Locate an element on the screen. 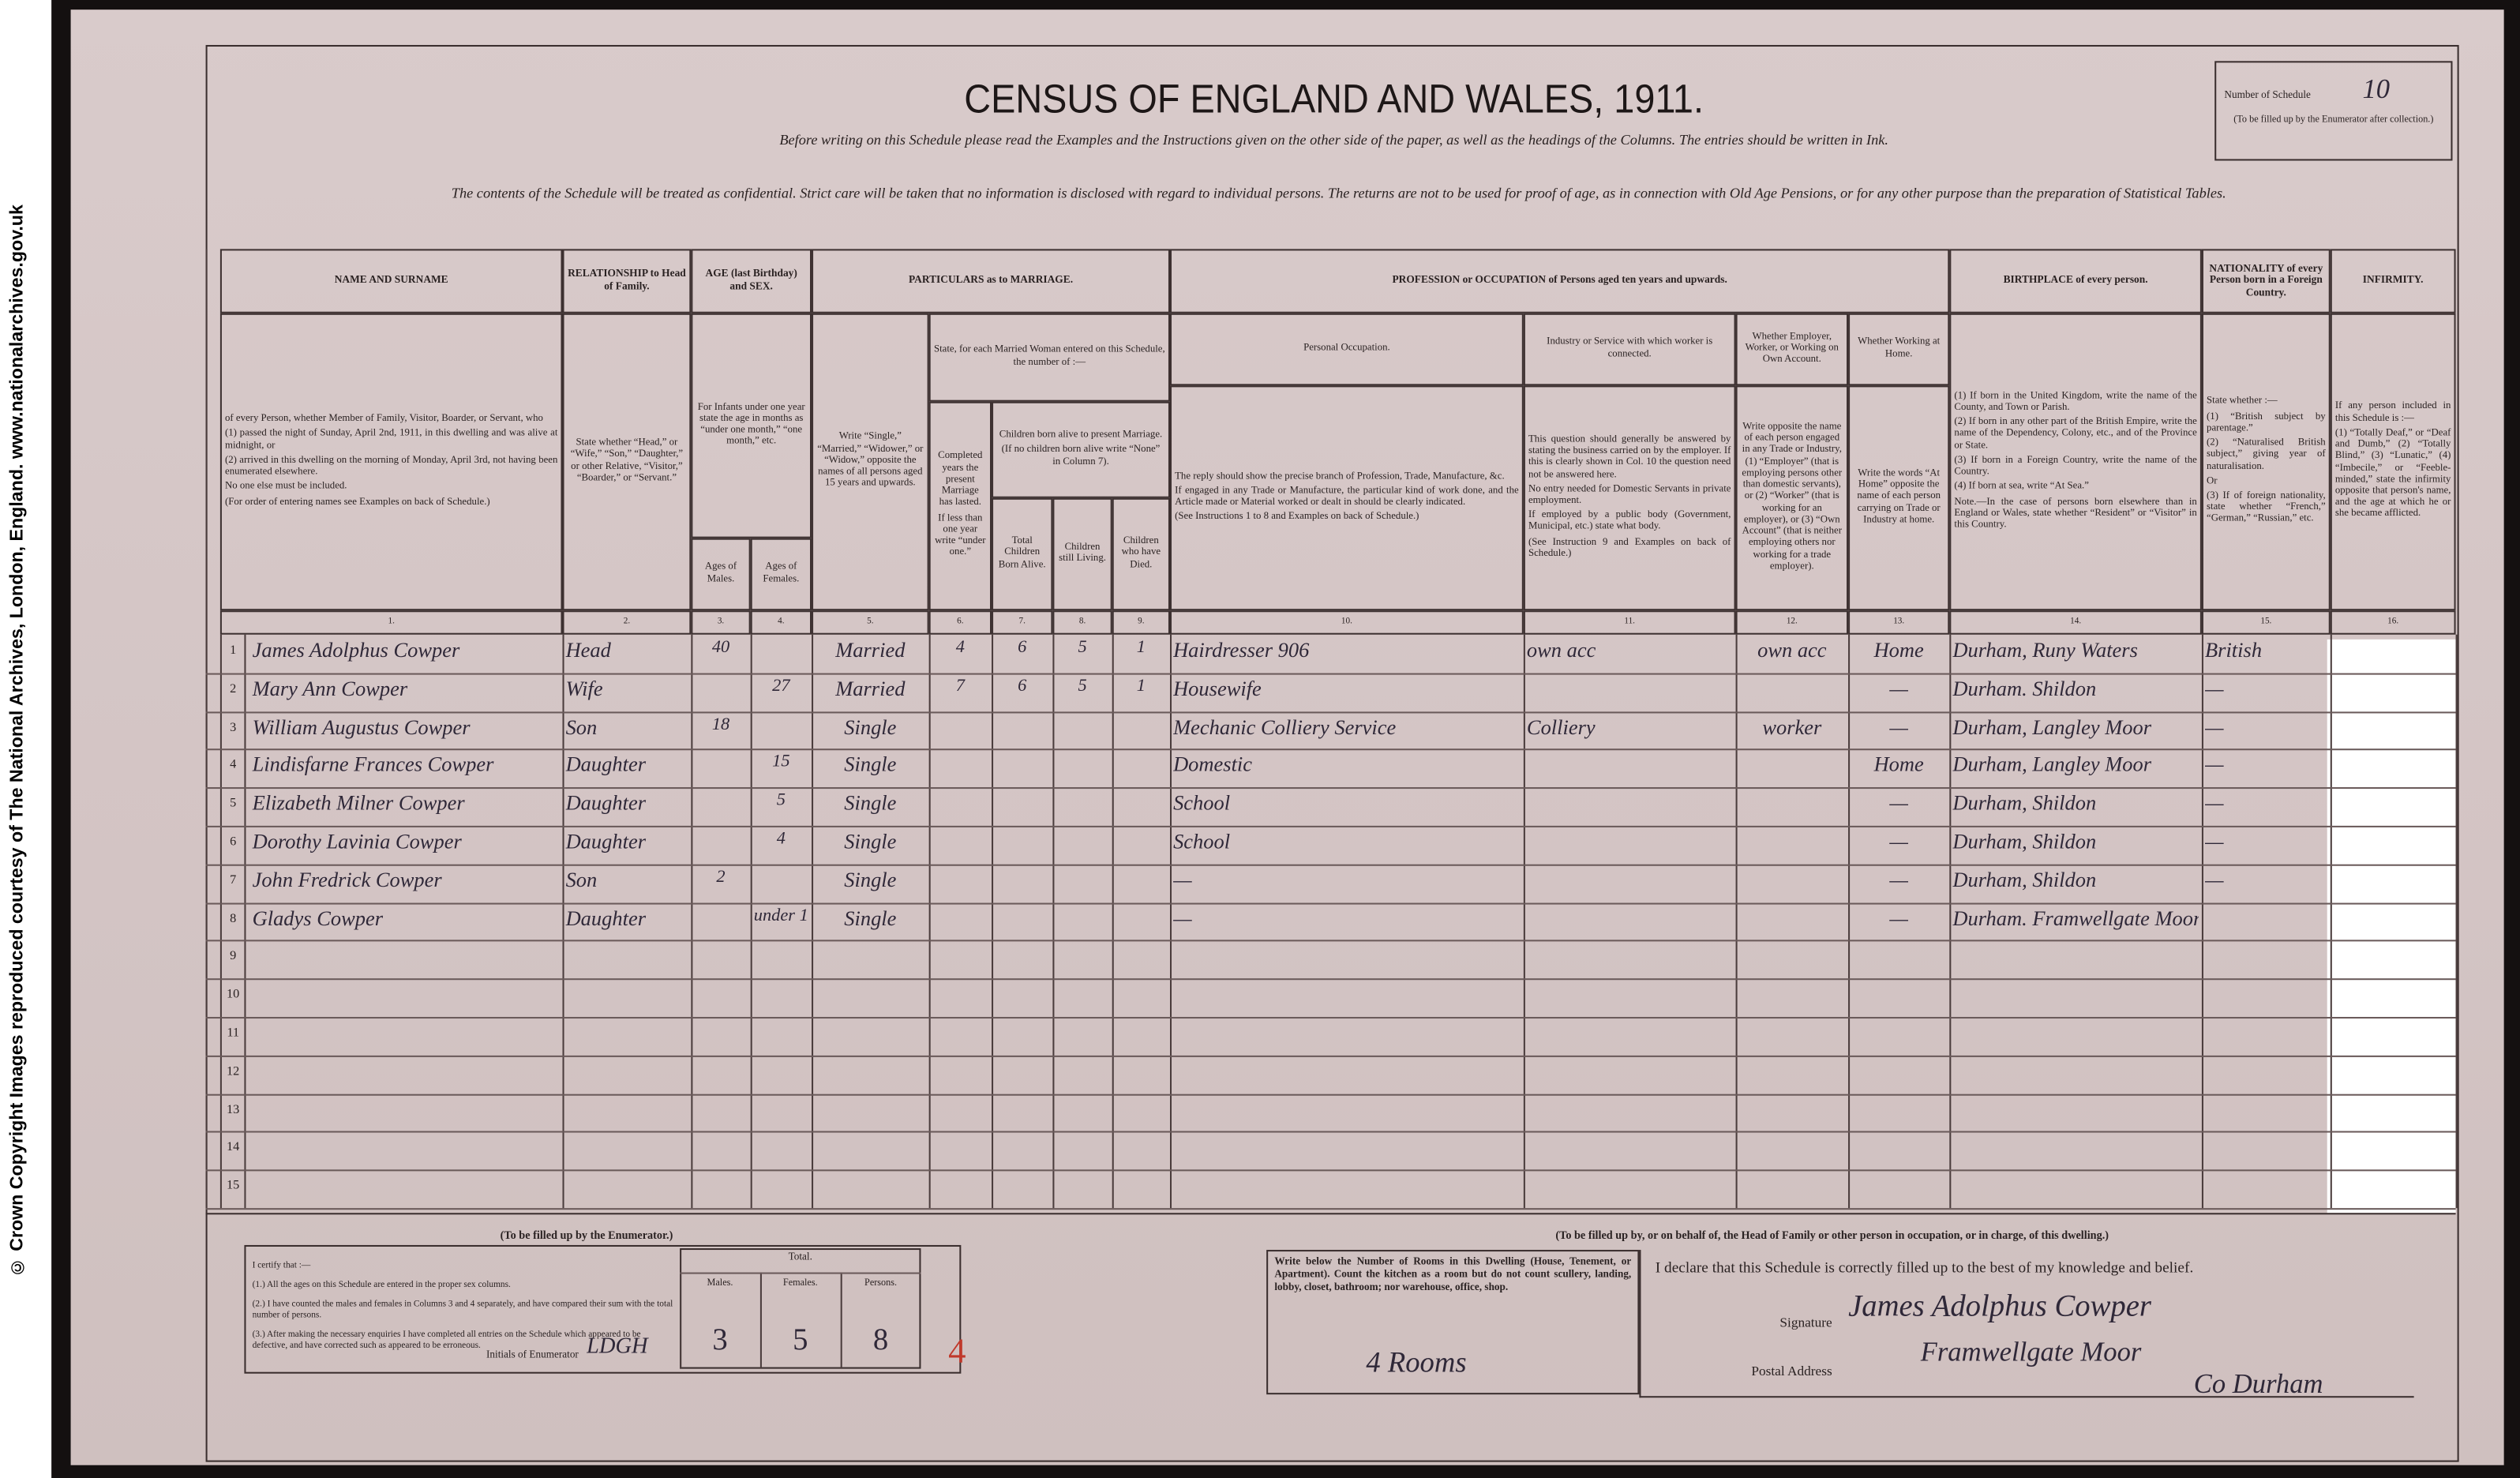  schedule-box is located at coordinates (2333, 111).